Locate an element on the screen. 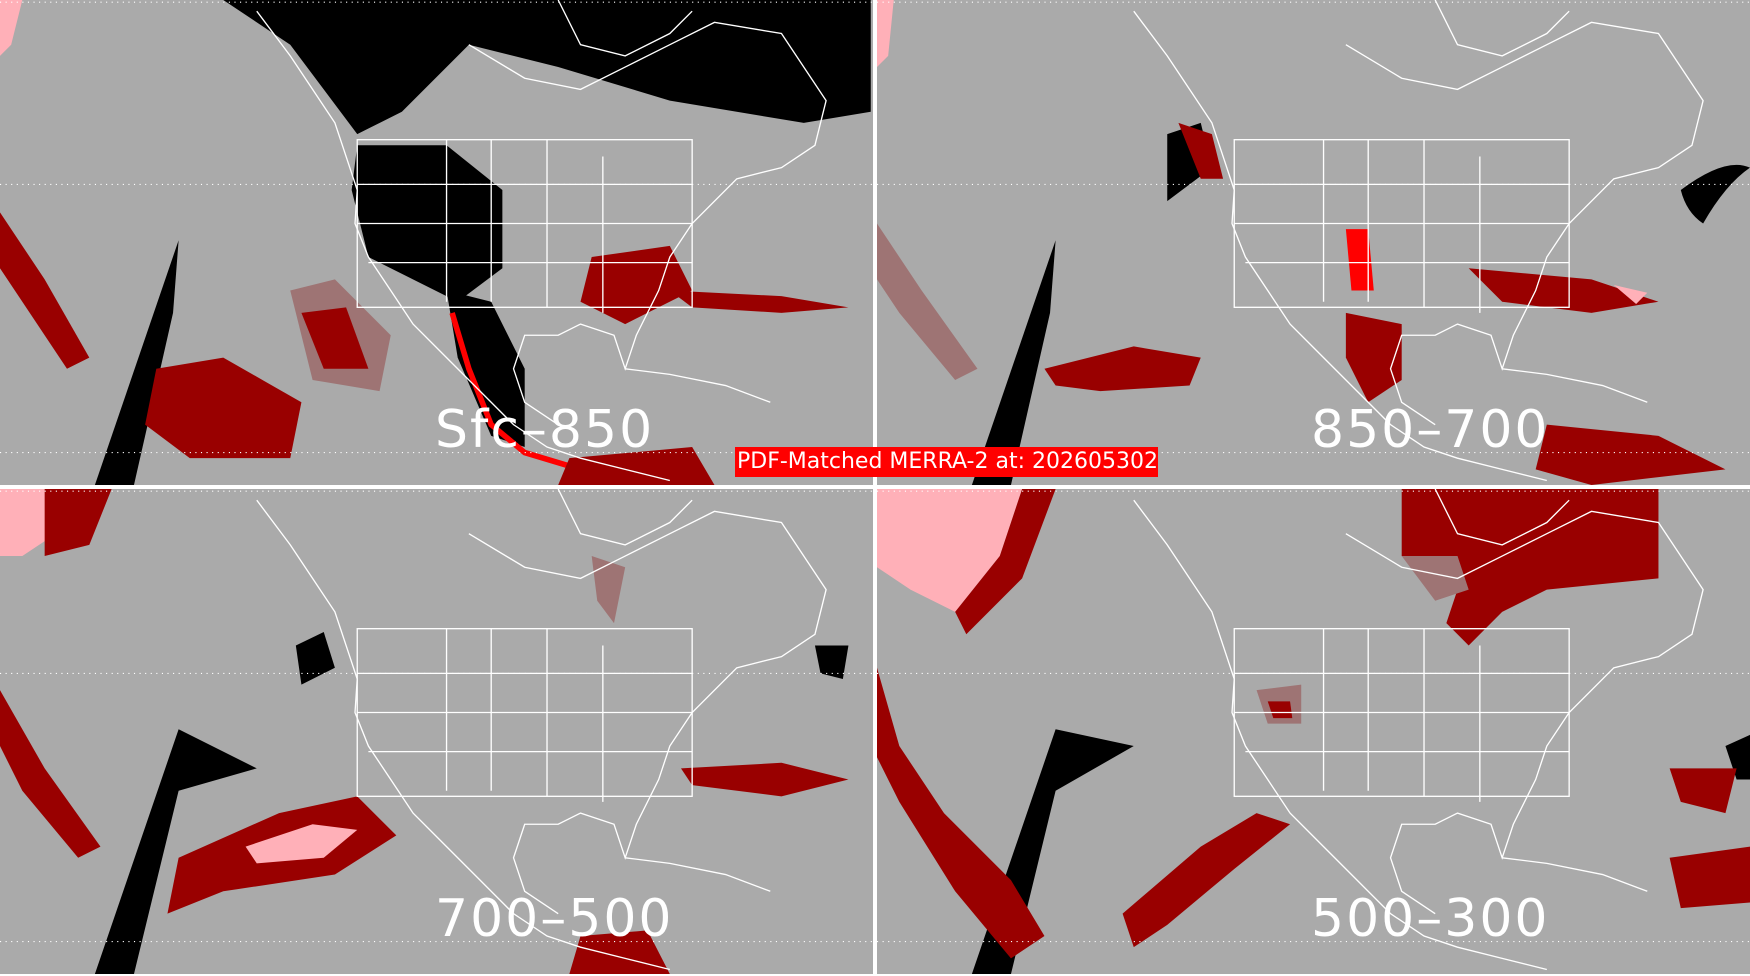 The width and height of the screenshot is (1750, 976). panel-label: 500–300 is located at coordinates (1430, 919).